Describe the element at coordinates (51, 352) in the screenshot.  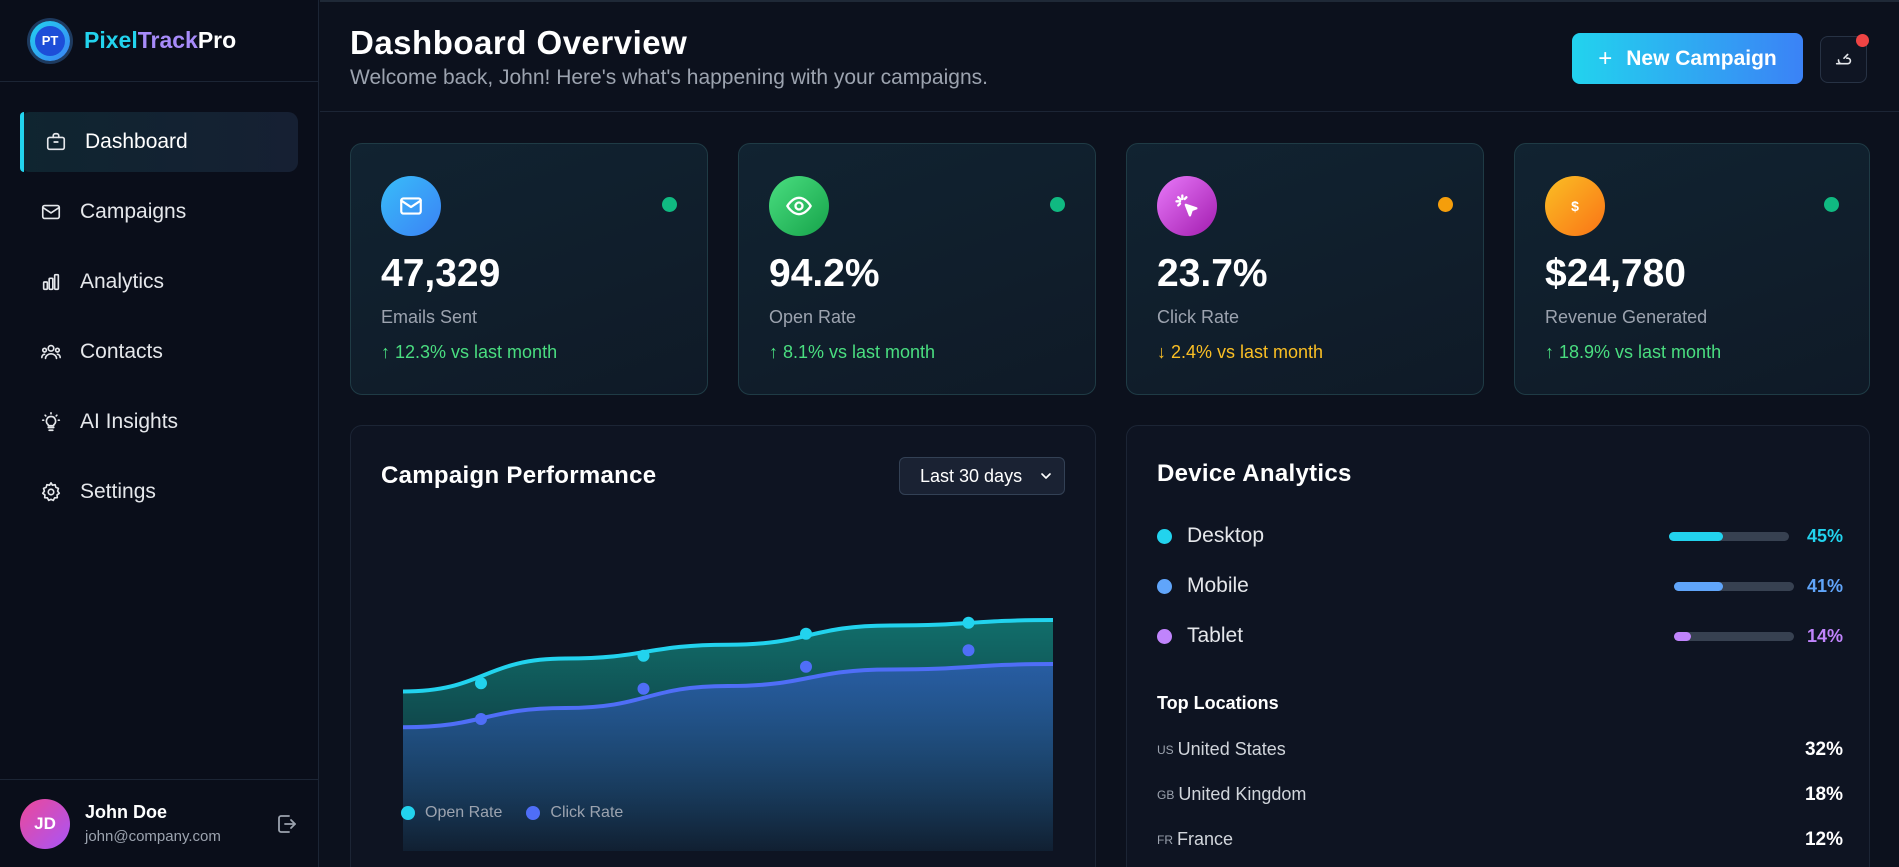
I see `users-icon` at that location.